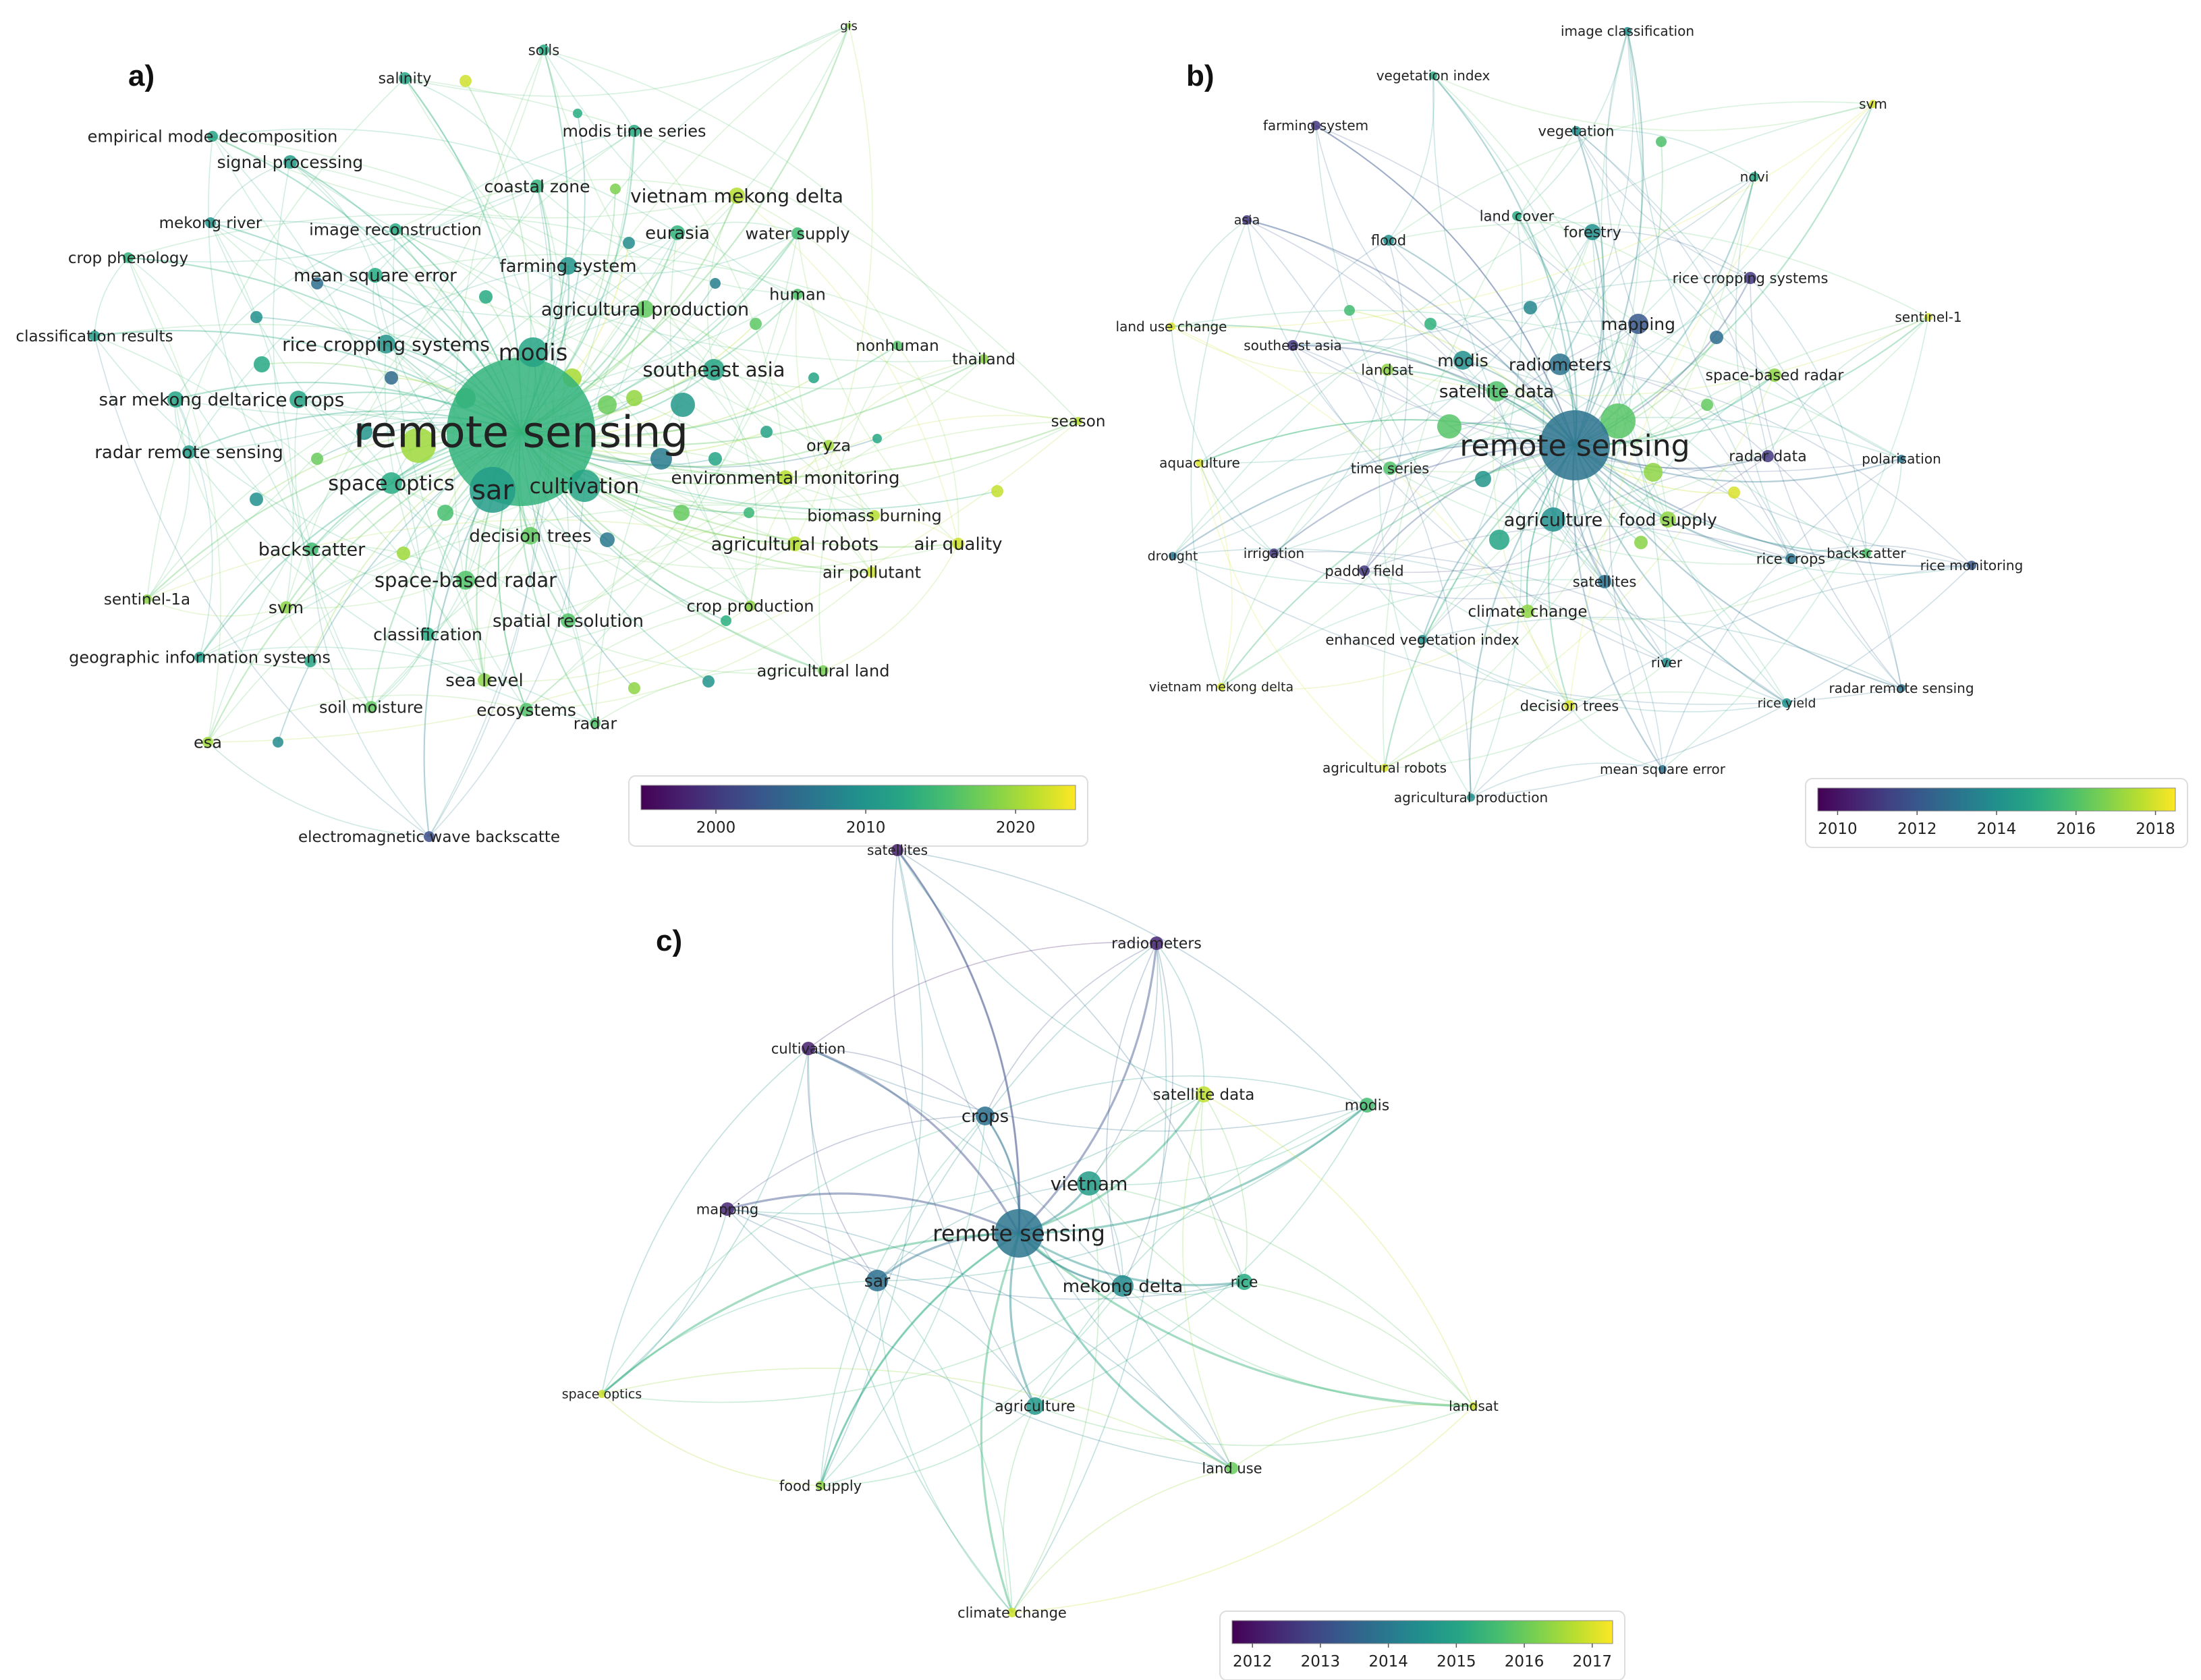  Describe the element at coordinates (713, 369) in the screenshot. I see `keyword-label: southeast asia` at that location.